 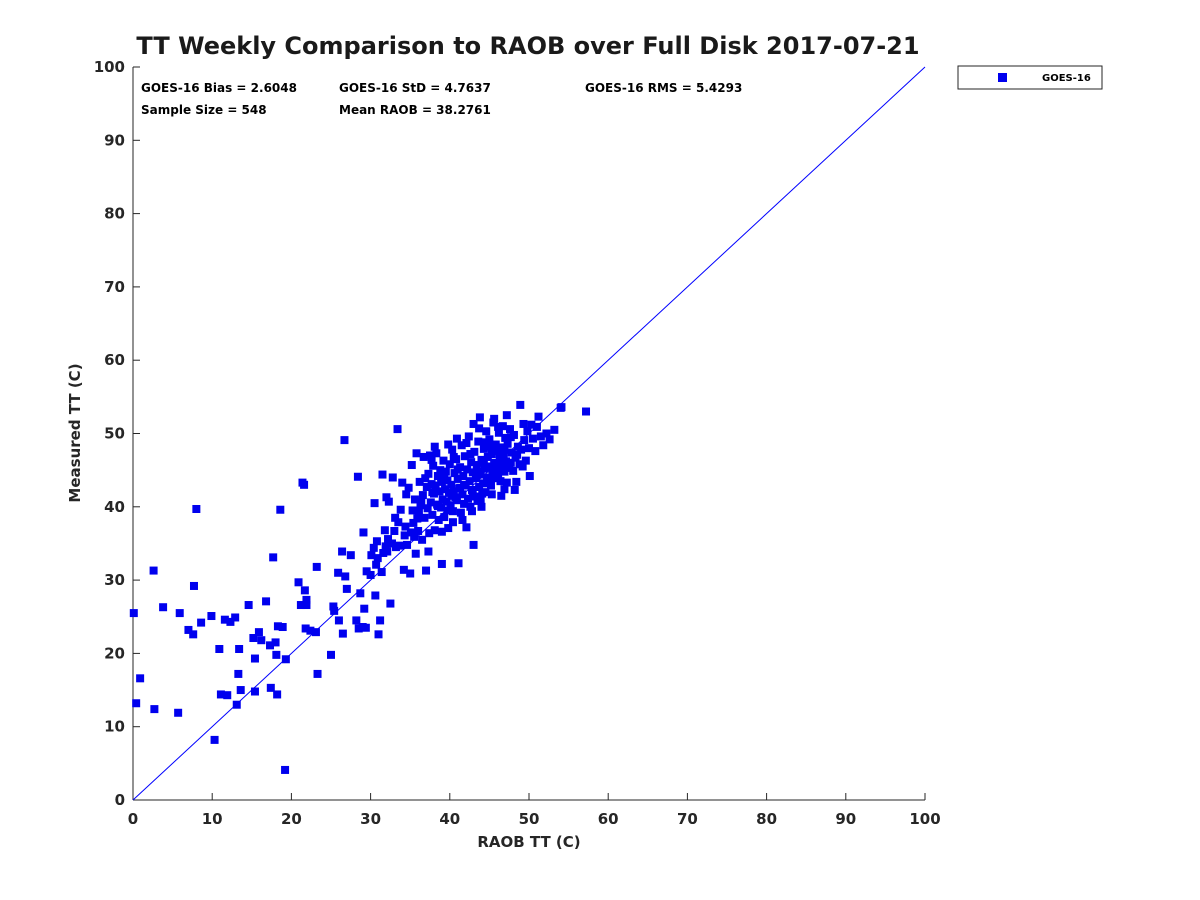 I want to click on y-axis-ticks: 0 10 20 30 40 50 60 70 80 90 100, so click(x=117, y=433).